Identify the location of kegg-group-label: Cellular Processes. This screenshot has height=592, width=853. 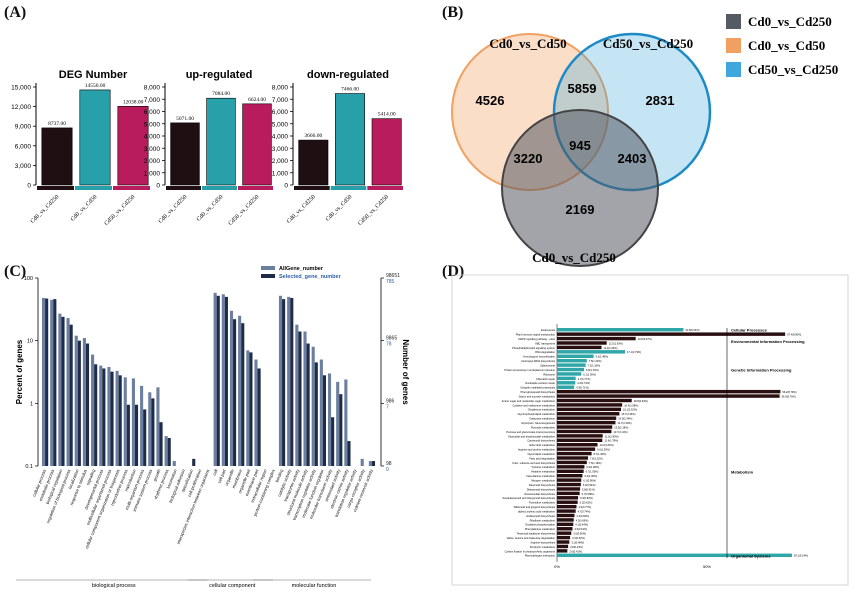
(749, 330).